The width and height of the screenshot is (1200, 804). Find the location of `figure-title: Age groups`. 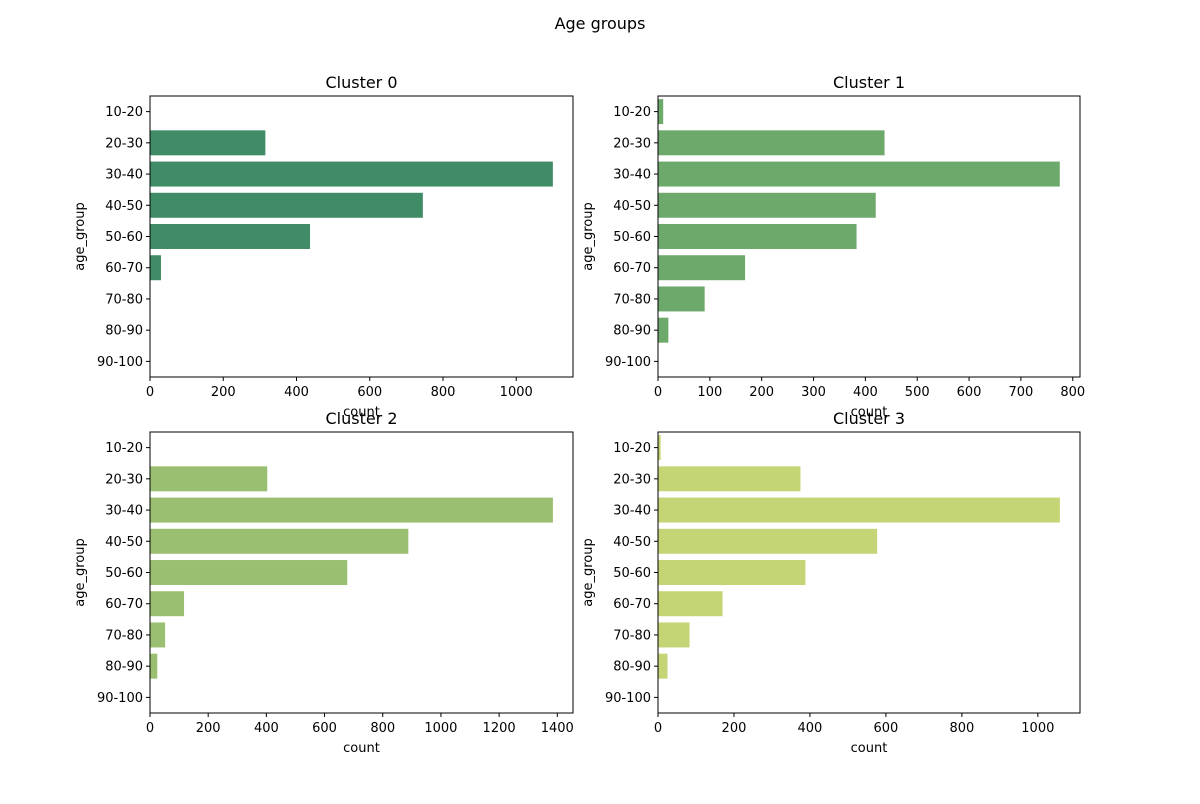

figure-title: Age groups is located at coordinates (600, 23).